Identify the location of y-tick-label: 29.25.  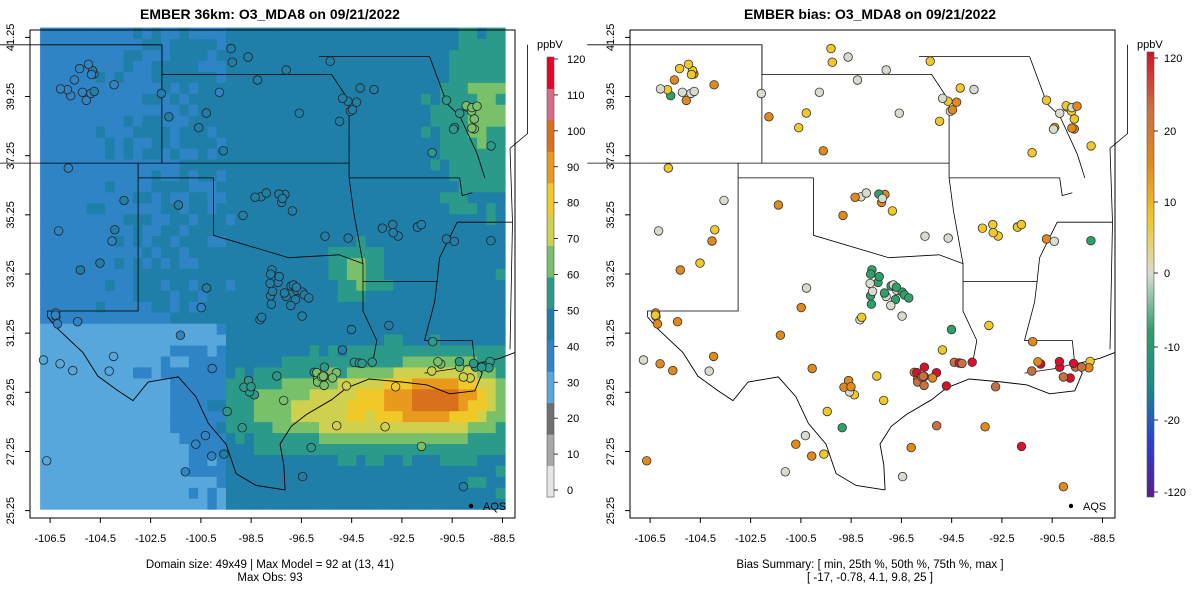
(11, 393).